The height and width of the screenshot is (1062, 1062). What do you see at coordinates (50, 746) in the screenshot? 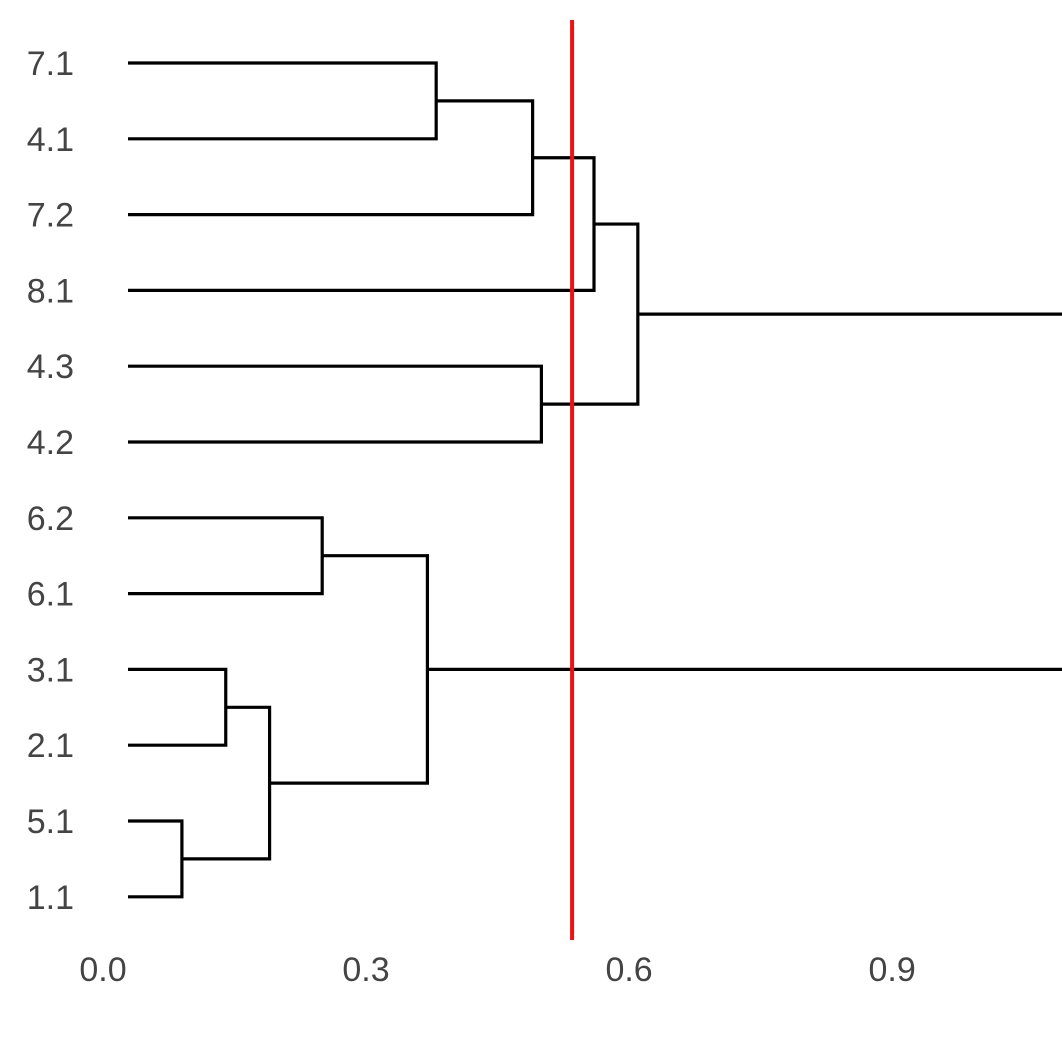
I see `leaf-label: 2.1` at bounding box center [50, 746].